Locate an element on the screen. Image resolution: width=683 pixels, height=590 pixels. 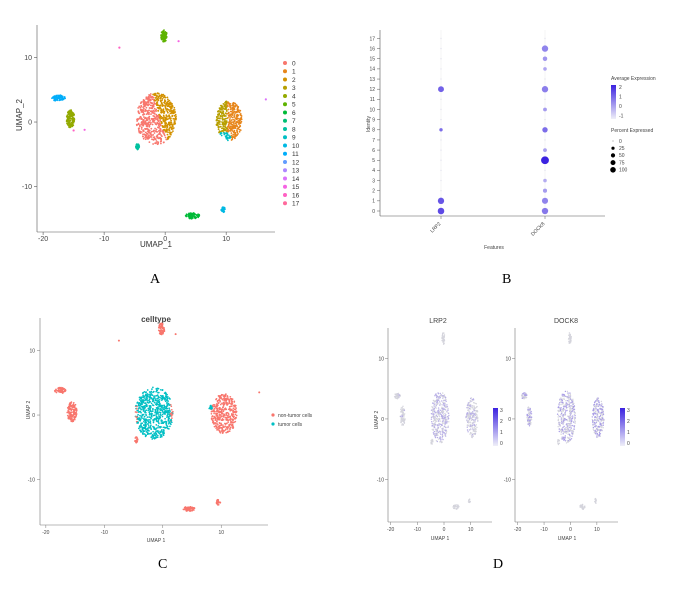
panel-d-colorbar-tick-label: 0 is located at coordinates (501, 444).